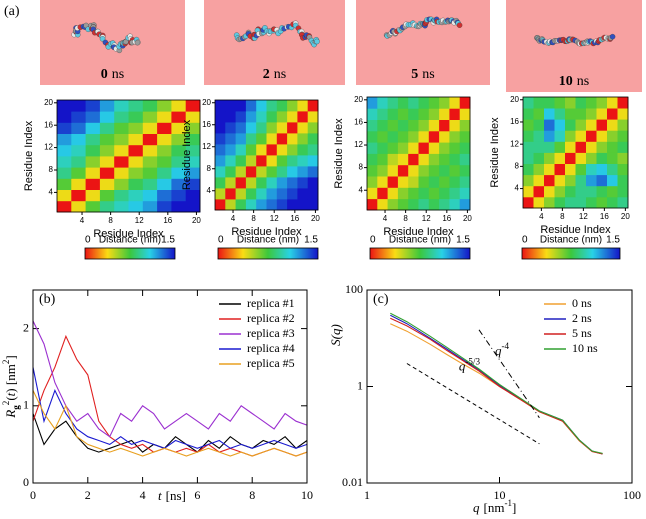 Image resolution: width=646 pixels, height=519 pixels. What do you see at coordinates (632, 495) in the screenshot?
I see `x-tick-label: 100` at bounding box center [632, 495].